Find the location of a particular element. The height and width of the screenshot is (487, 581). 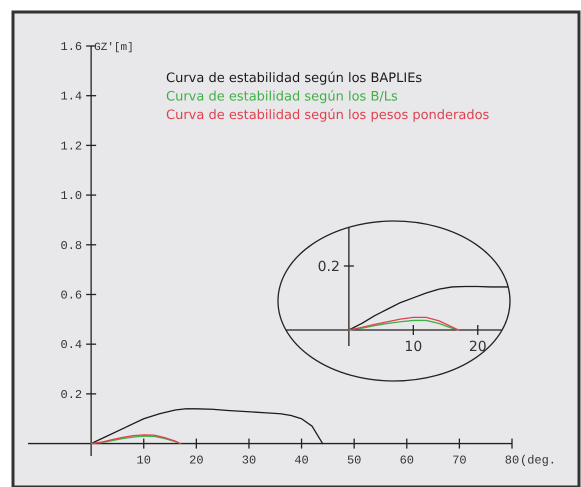

text: Curva de estabilidad según los pesos ponderados is located at coordinates (328, 115).